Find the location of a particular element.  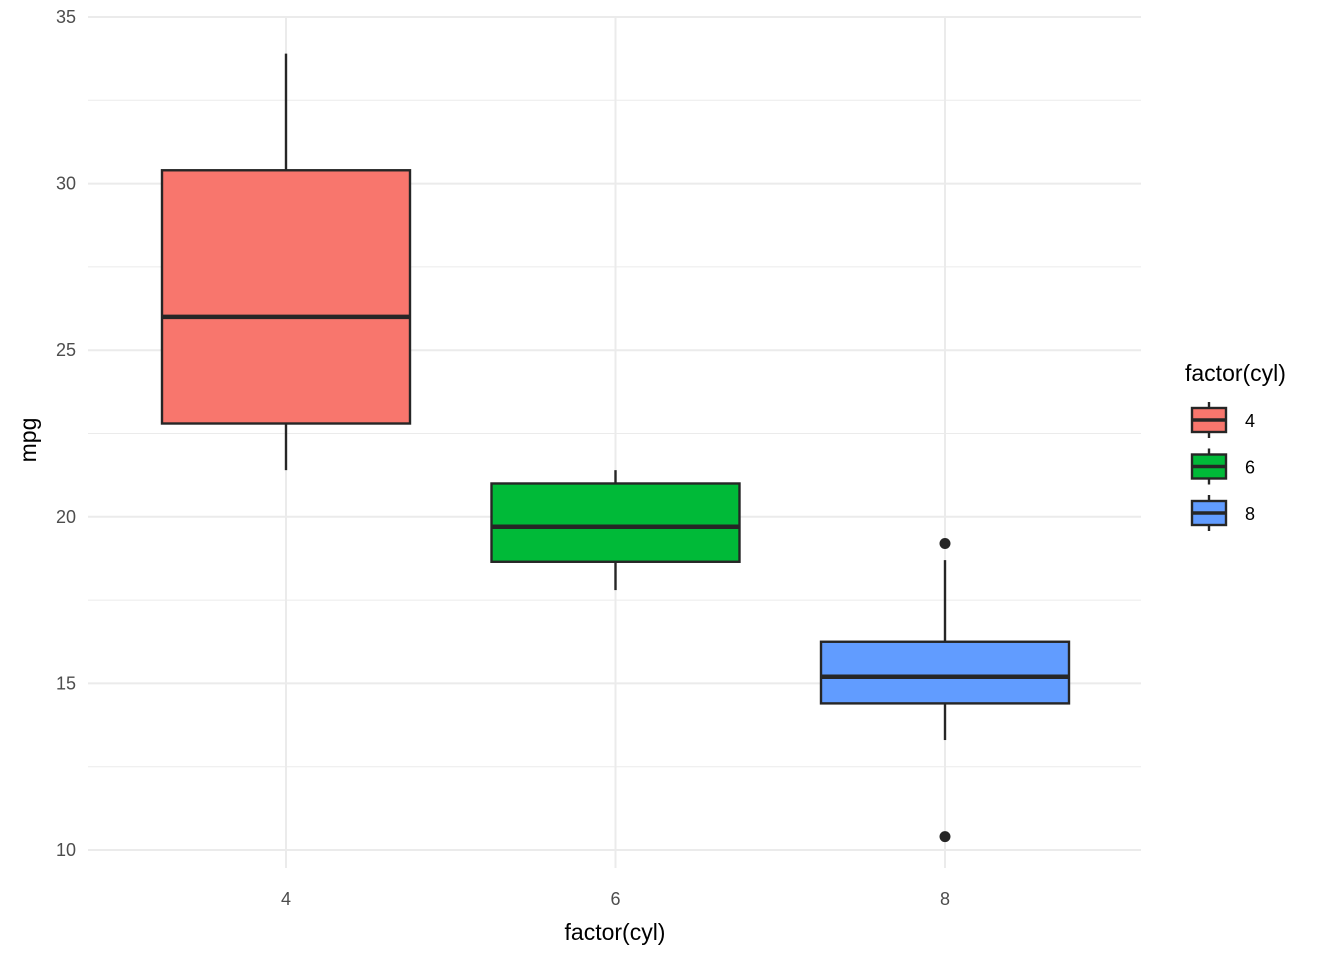

legend-label: 8 is located at coordinates (1250, 514).